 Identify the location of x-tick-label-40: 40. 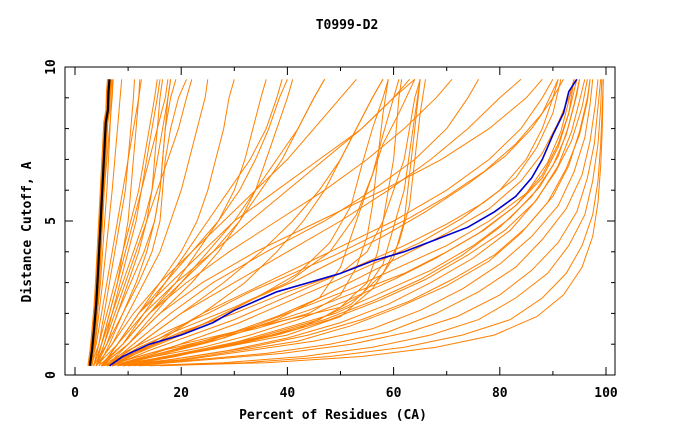
(288, 393).